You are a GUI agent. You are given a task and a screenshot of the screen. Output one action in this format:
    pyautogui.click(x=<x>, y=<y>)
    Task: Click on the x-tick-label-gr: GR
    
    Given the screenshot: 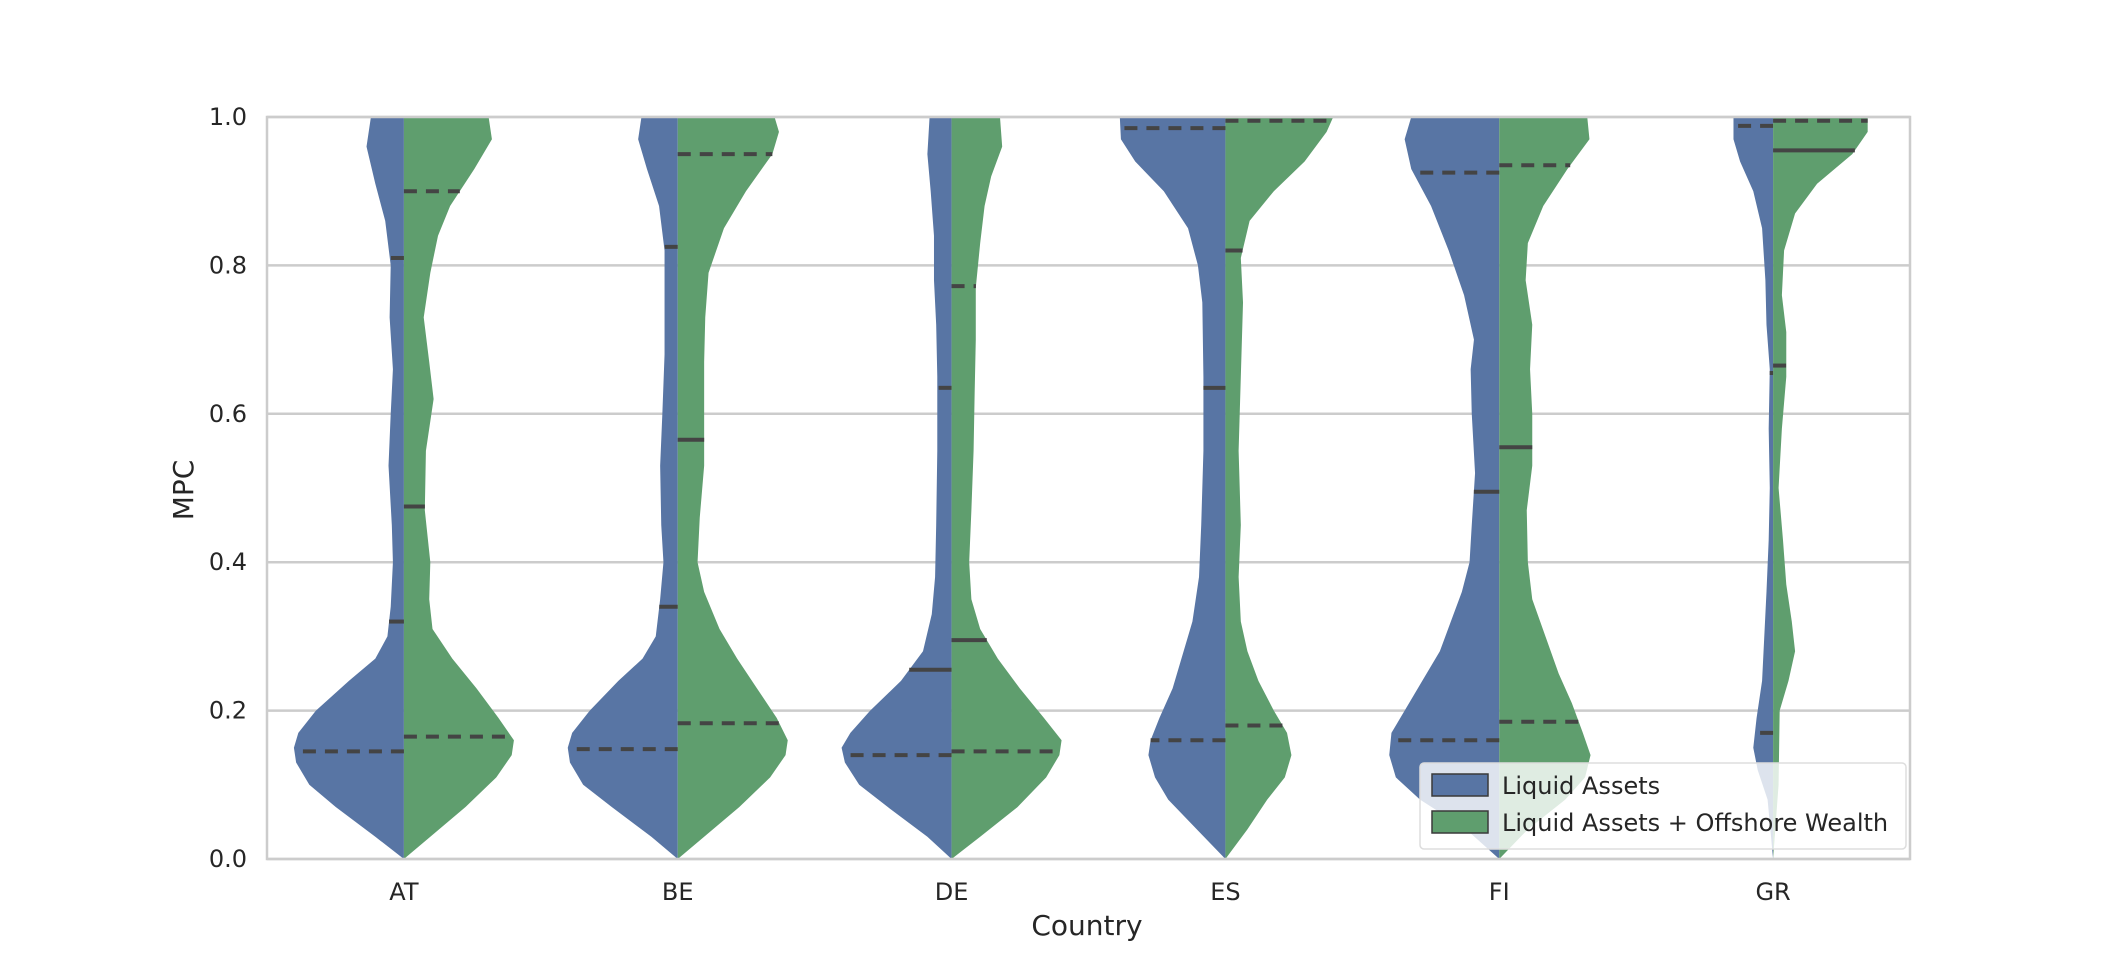 What is the action you would take?
    pyautogui.click(x=1772, y=892)
    